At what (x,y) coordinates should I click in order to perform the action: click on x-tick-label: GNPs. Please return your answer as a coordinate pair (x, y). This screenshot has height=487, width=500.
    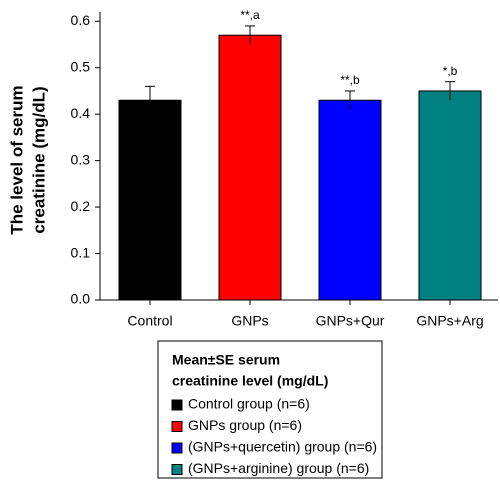
    Looking at the image, I should click on (249, 321).